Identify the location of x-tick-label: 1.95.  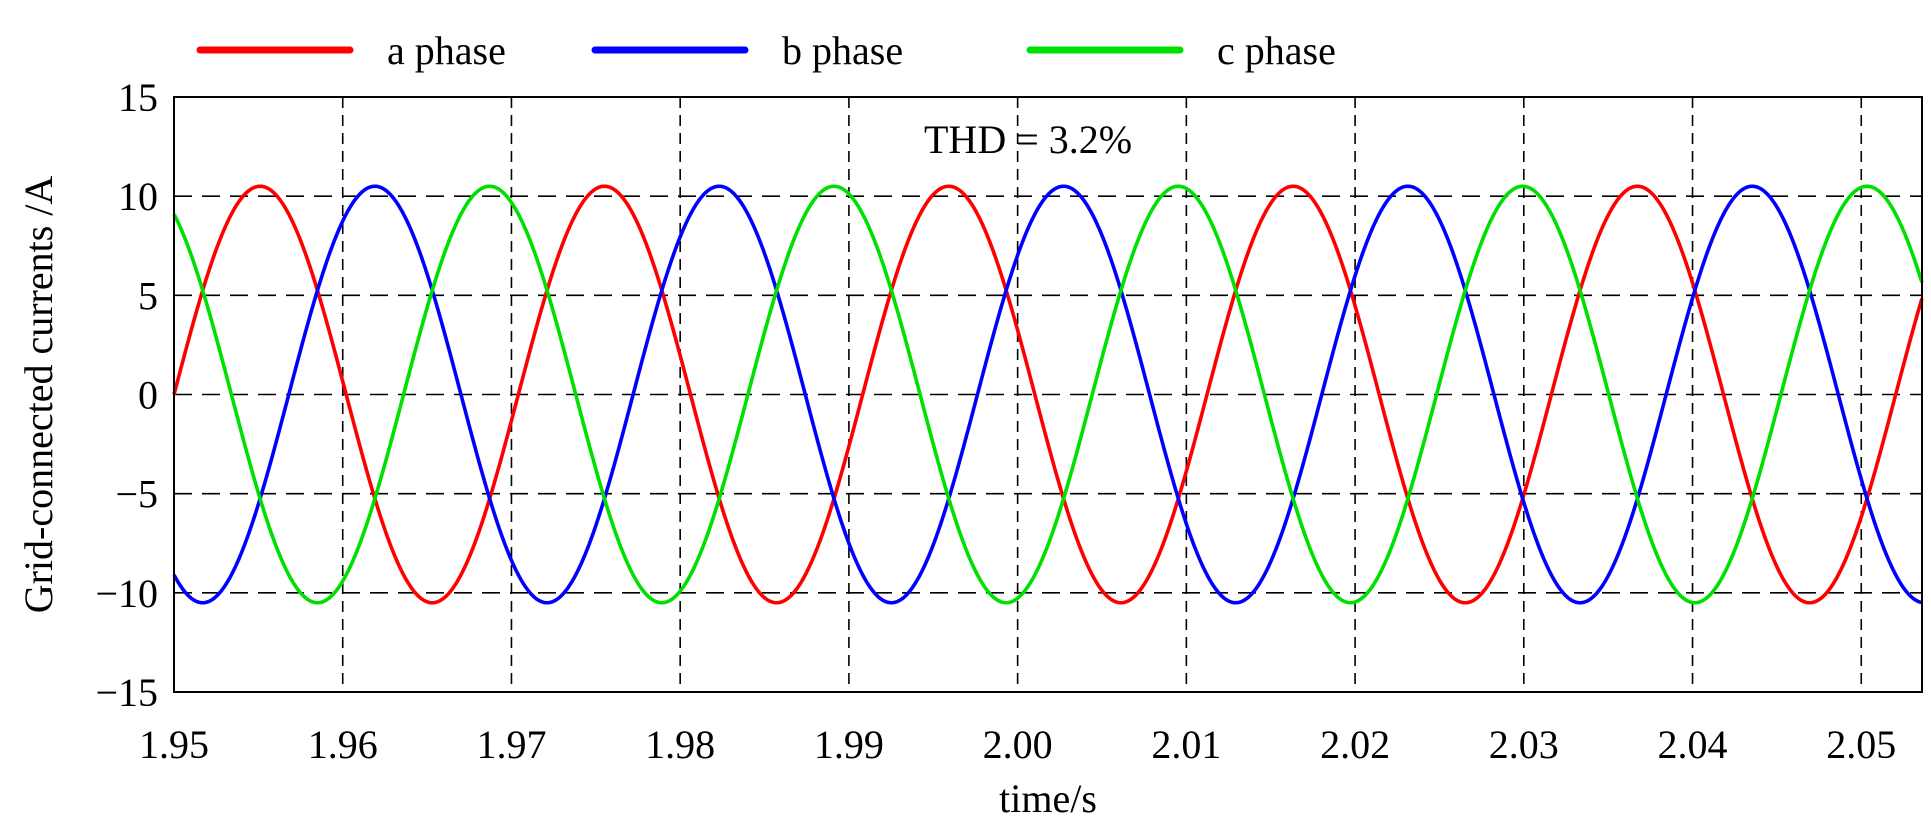
(174, 744).